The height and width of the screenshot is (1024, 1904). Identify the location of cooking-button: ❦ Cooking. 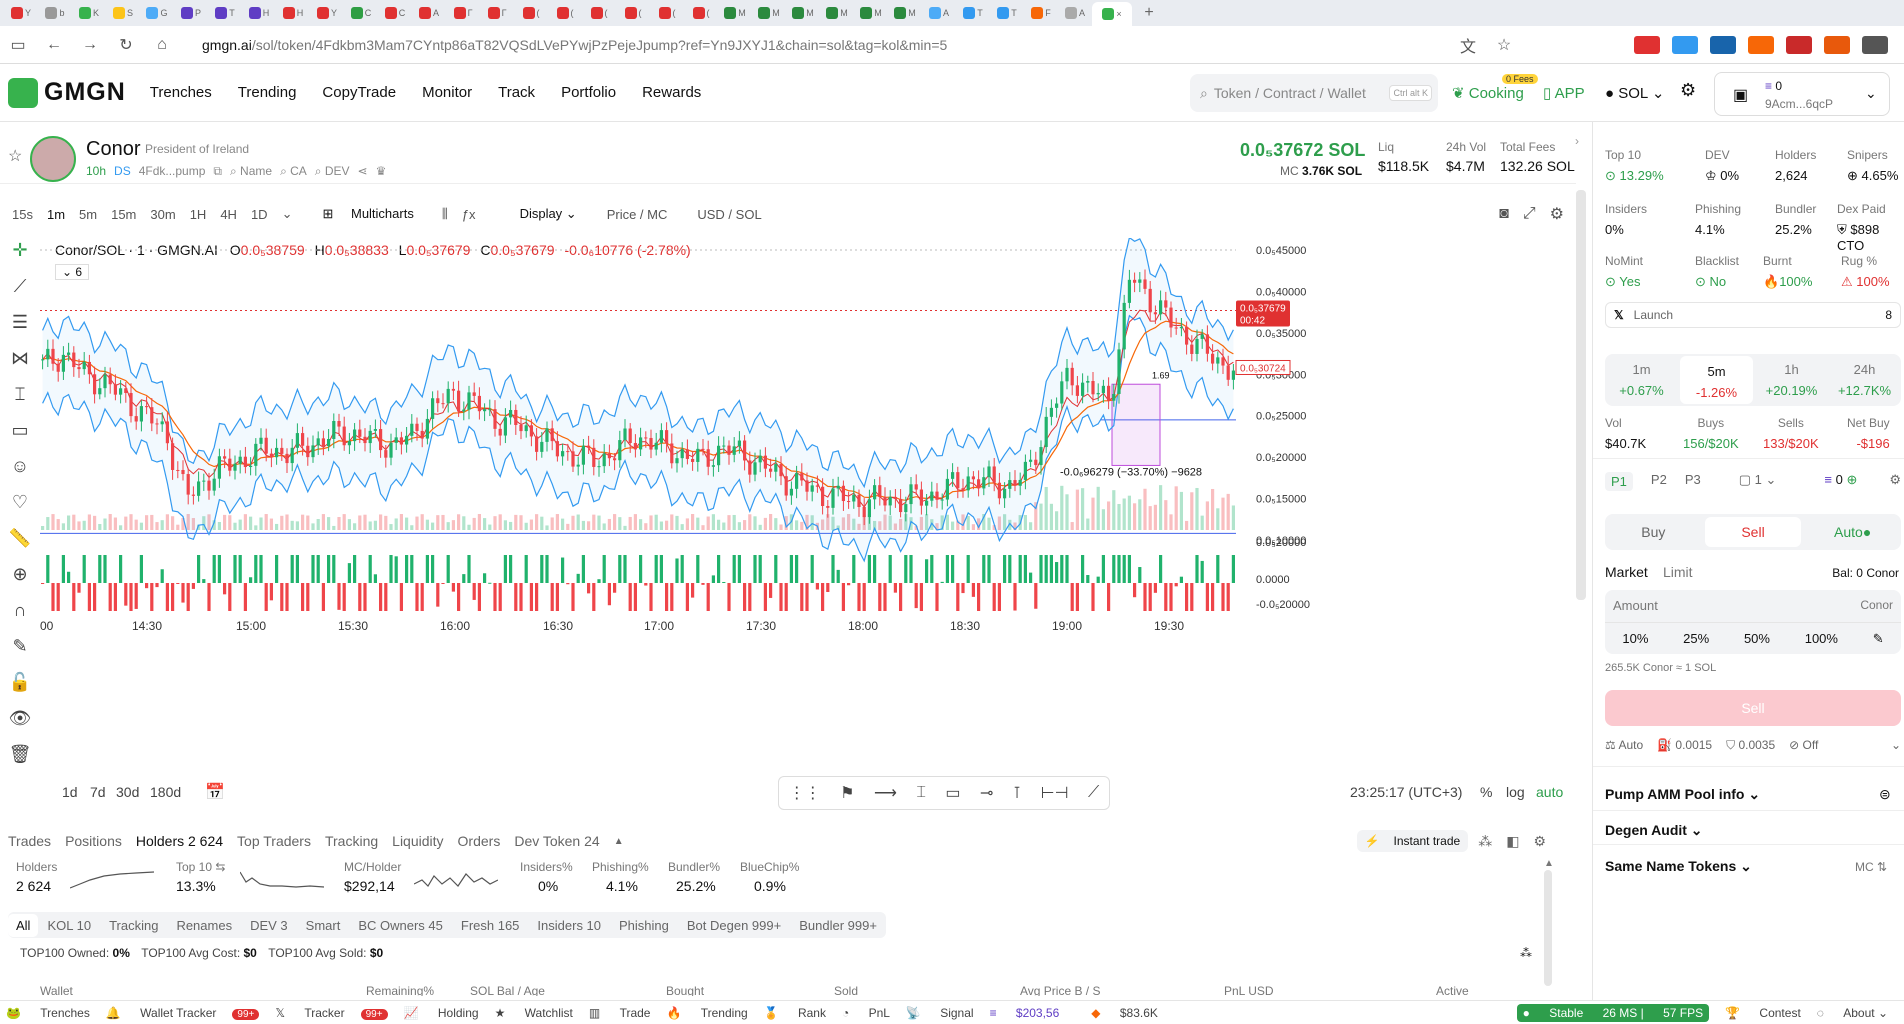
(1488, 93).